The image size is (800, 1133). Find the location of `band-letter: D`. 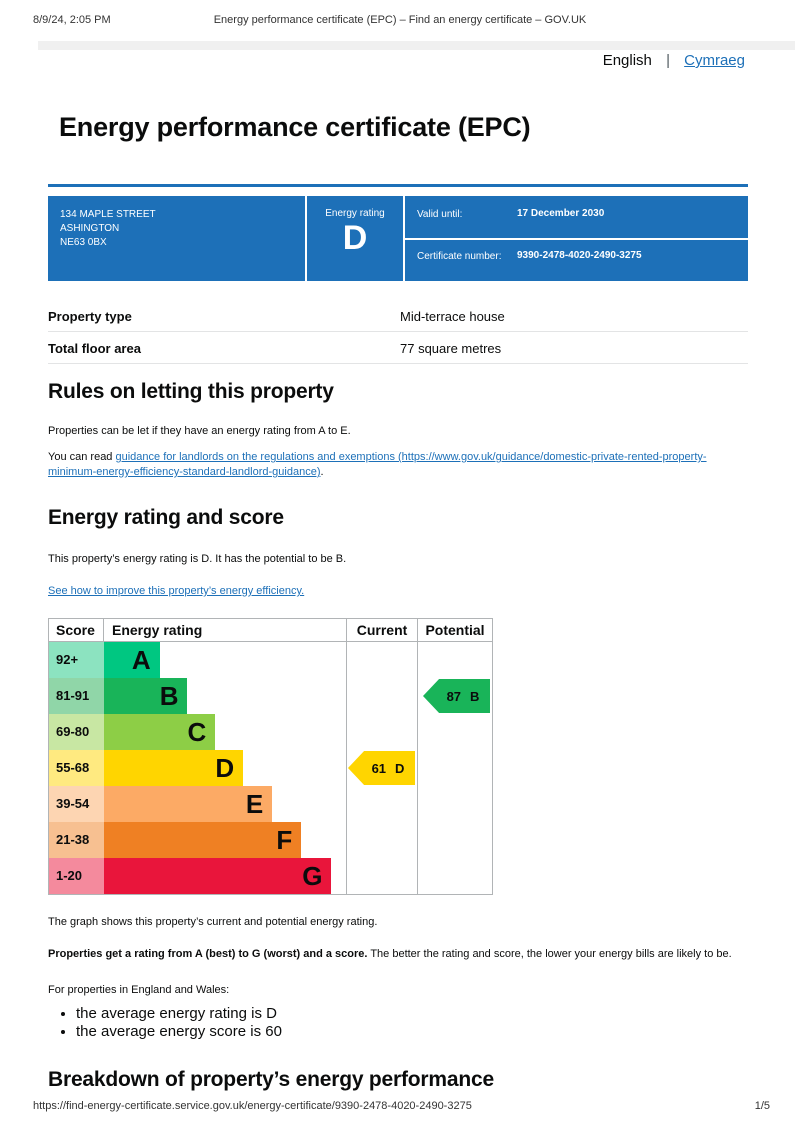

band-letter: D is located at coordinates (225, 768).